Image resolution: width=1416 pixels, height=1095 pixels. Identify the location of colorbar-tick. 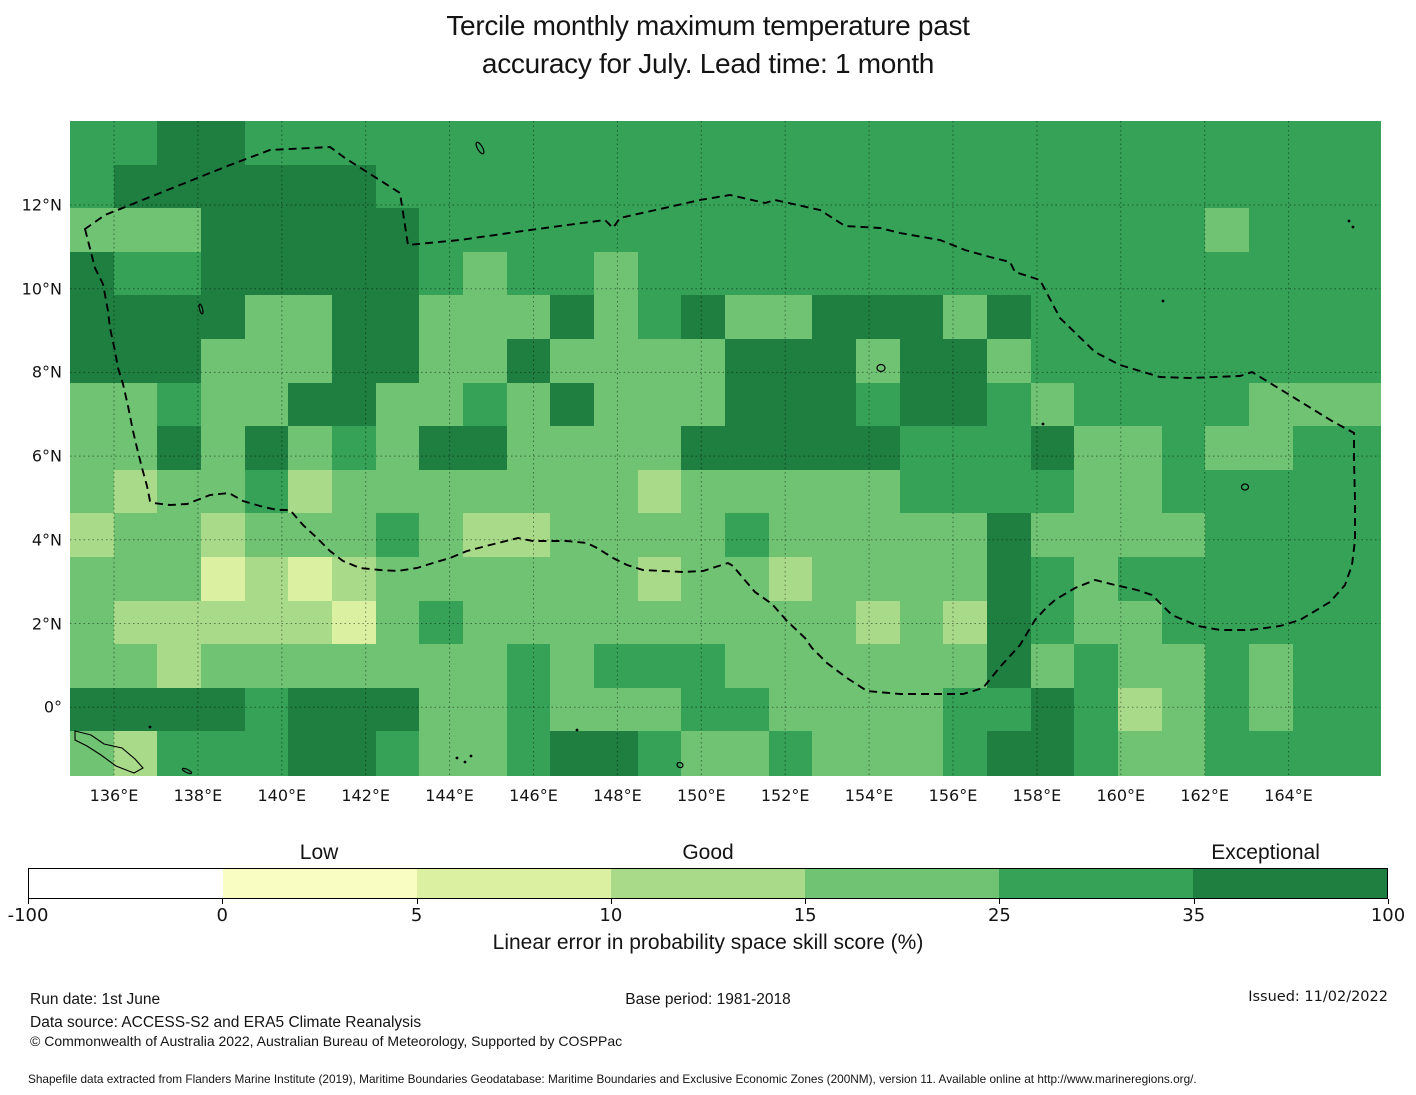
(1194, 901).